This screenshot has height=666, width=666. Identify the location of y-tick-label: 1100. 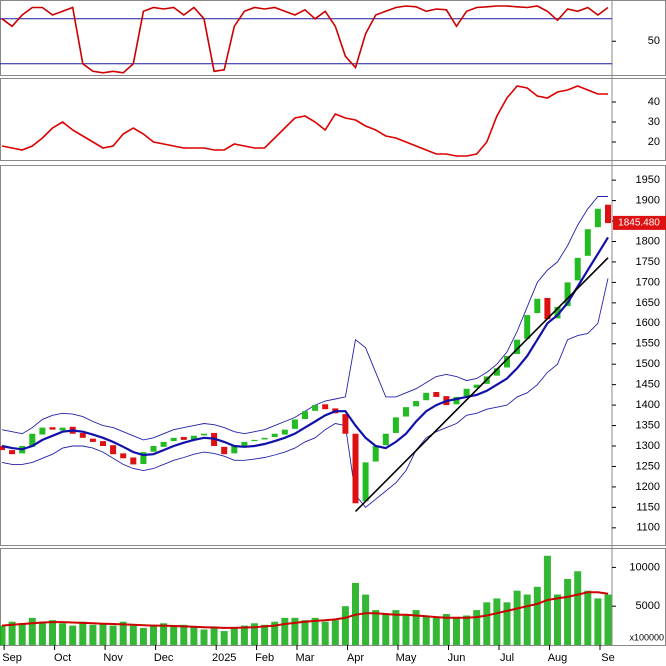
(648, 528).